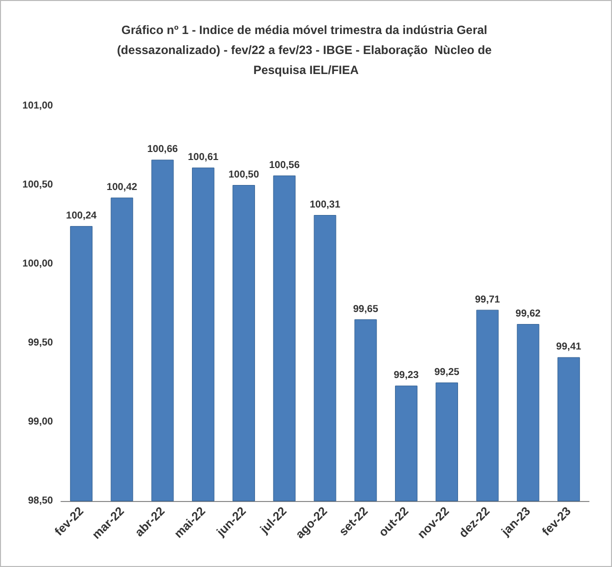 This screenshot has width=612, height=567. What do you see at coordinates (41, 501) in the screenshot?
I see `y-tick-label: 98,50` at bounding box center [41, 501].